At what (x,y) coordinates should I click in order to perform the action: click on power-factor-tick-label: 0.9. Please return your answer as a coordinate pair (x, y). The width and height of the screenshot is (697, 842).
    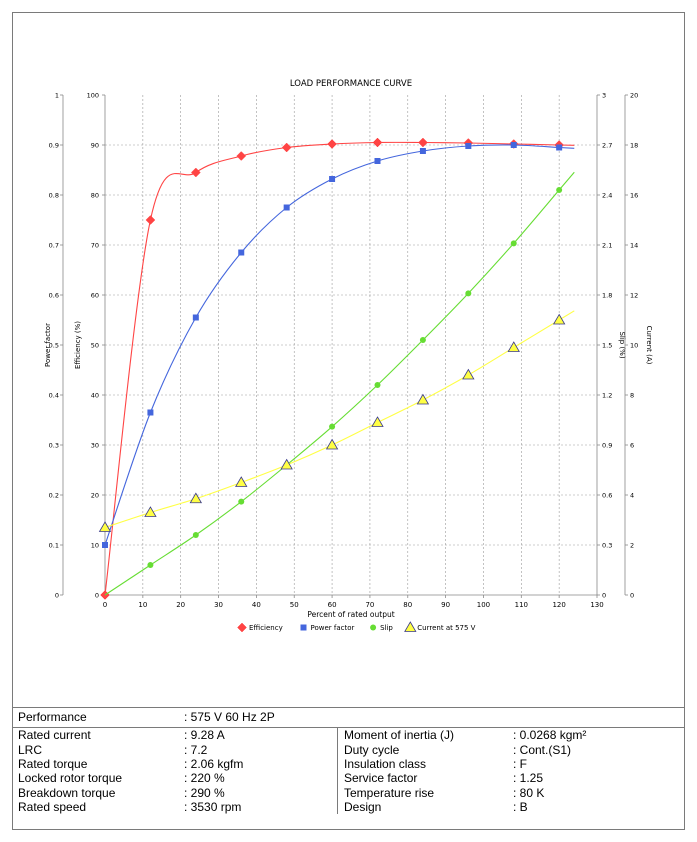
    Looking at the image, I should click on (54, 146).